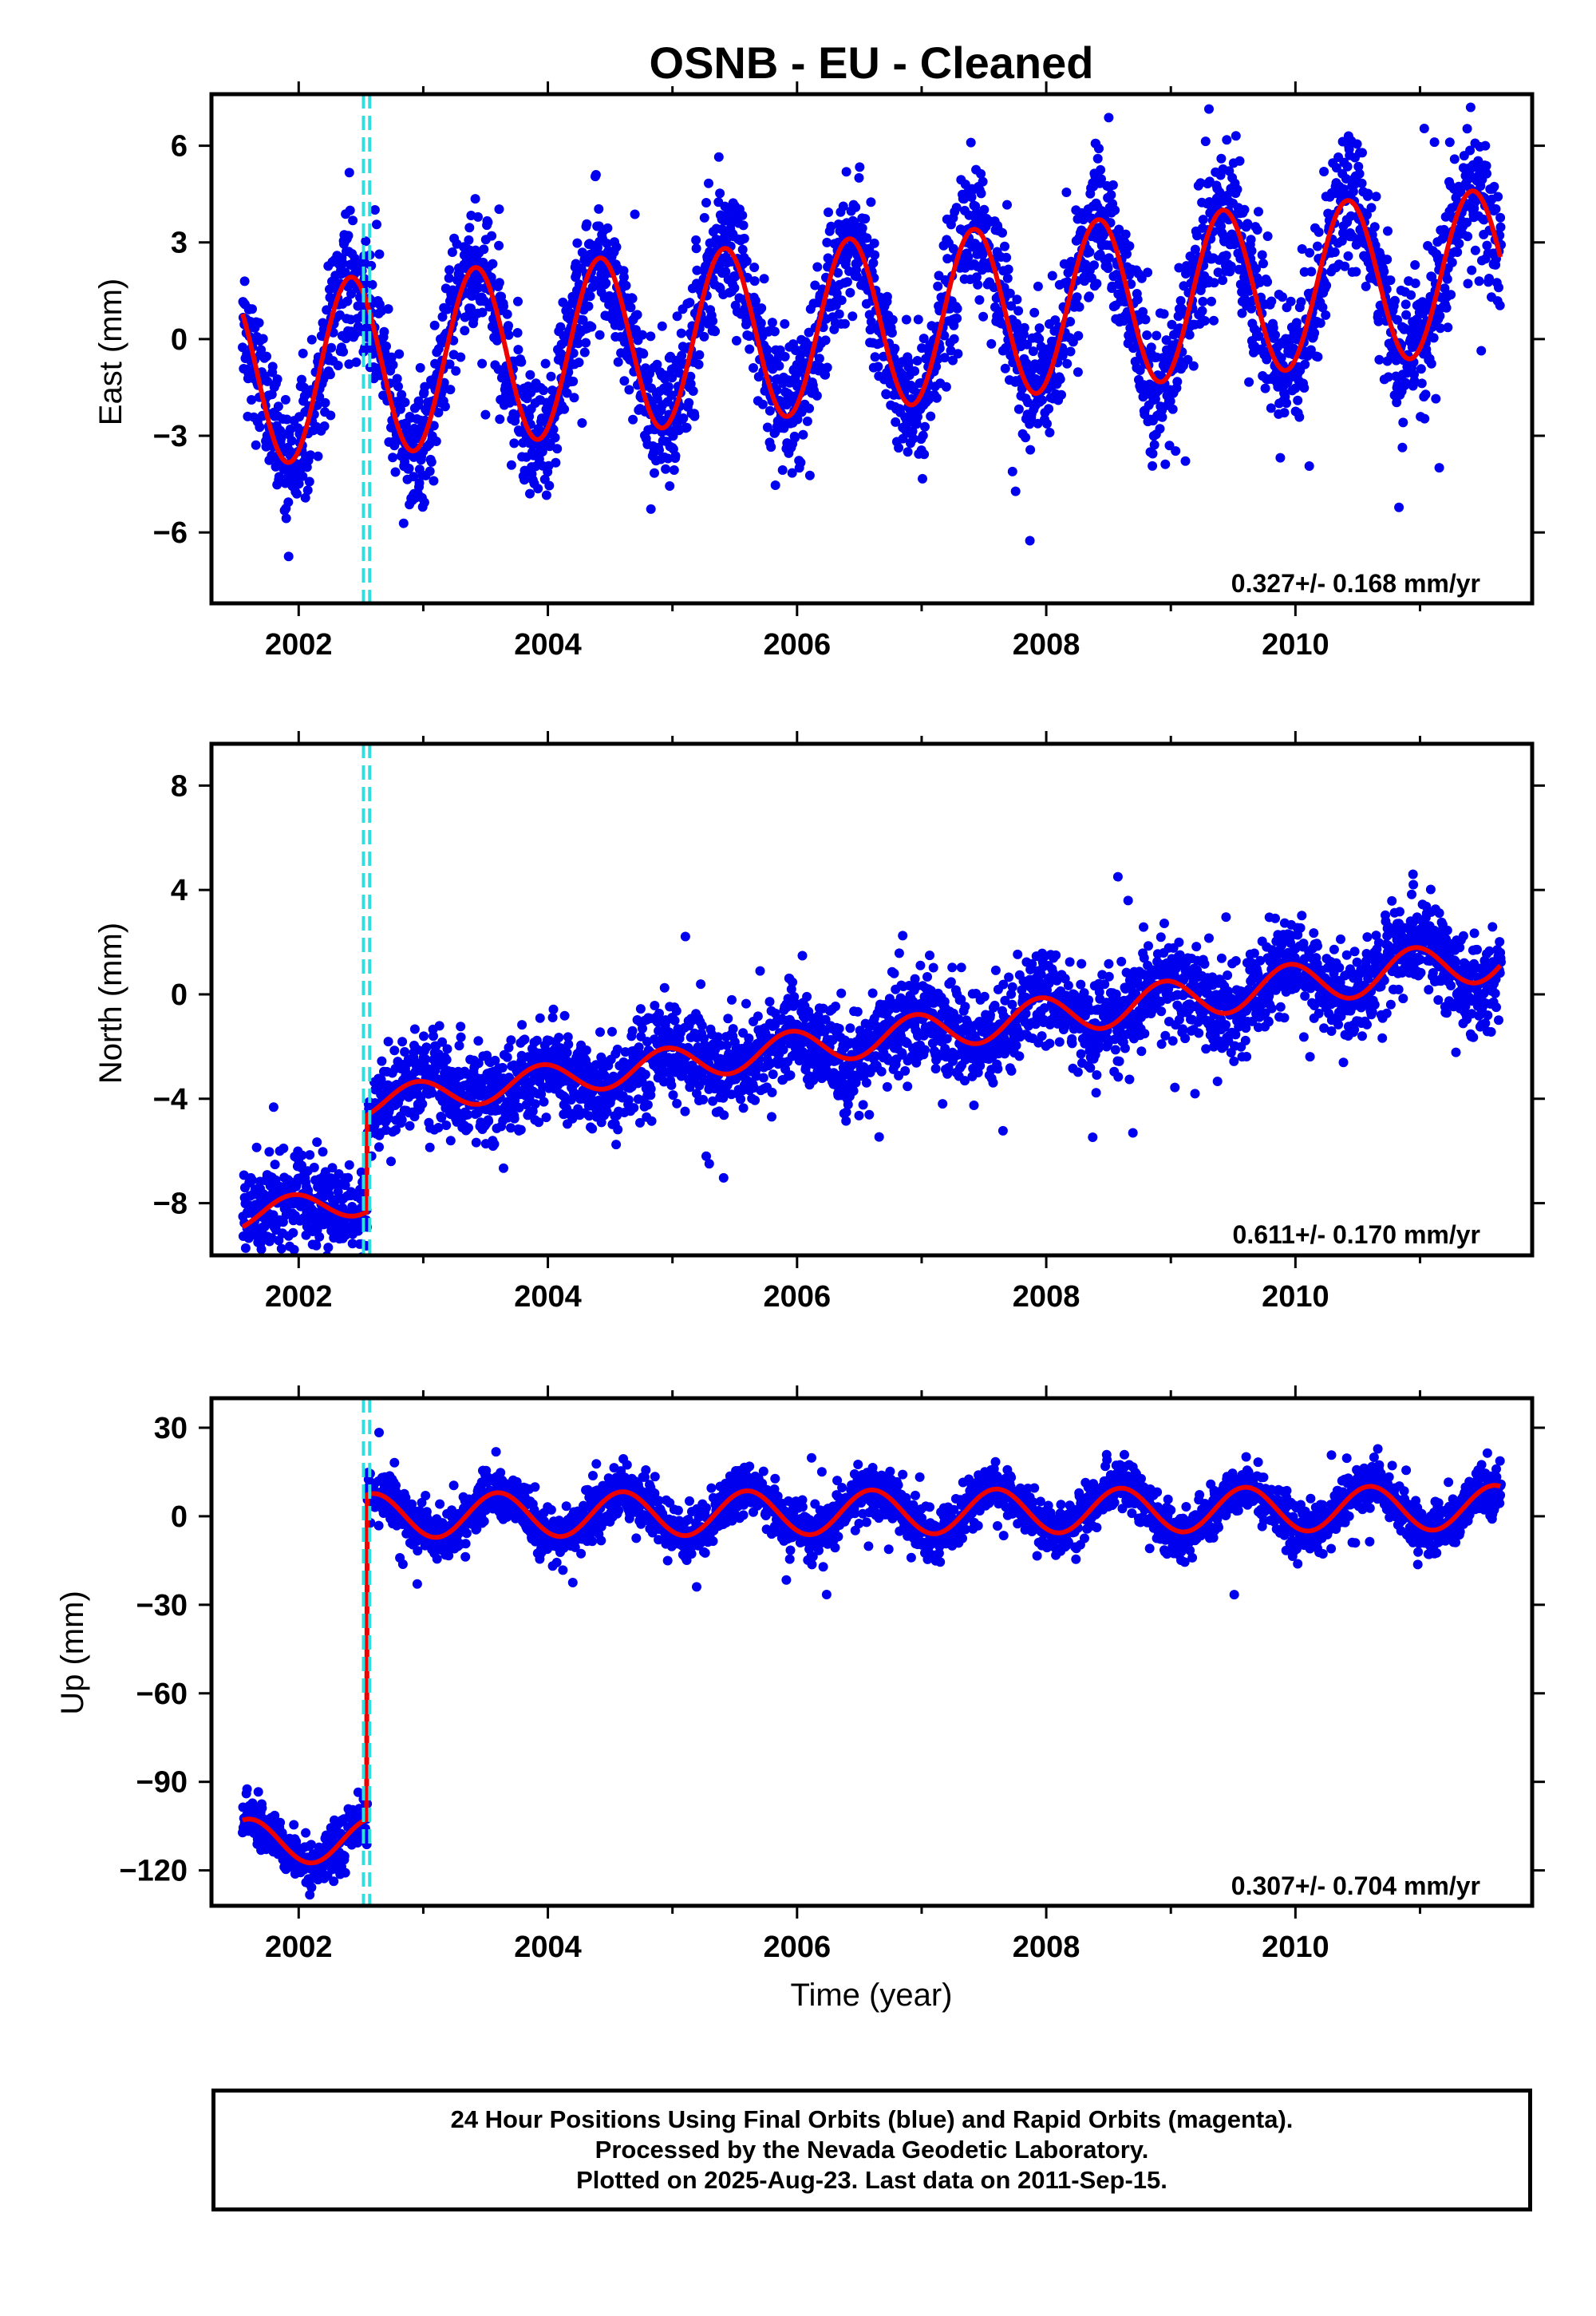  Describe the element at coordinates (871, 326) in the screenshot. I see `east-model-line` at that location.